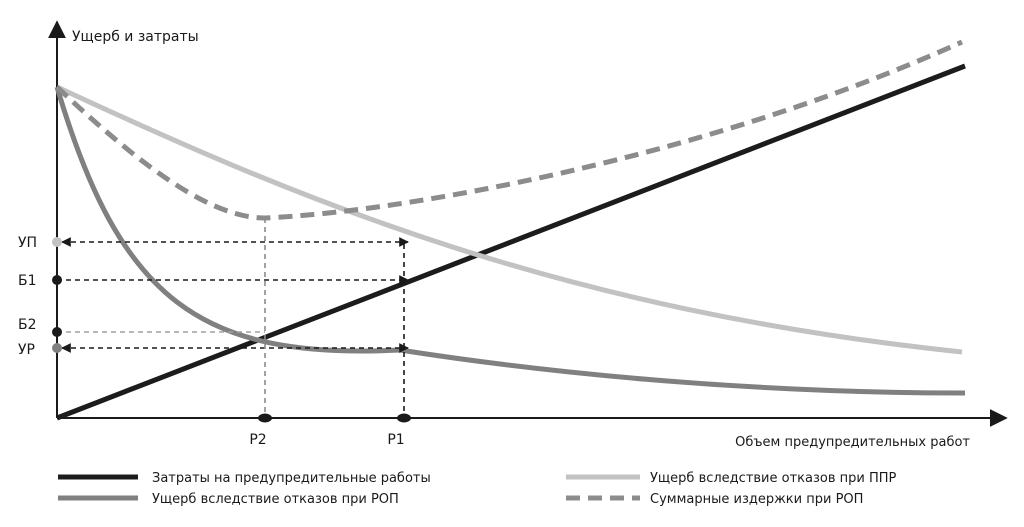 The width and height of the screenshot is (1024, 527). Describe the element at coordinates (135, 37) in the screenshot. I see `y-axis-label: Ущерб и затраты` at that location.